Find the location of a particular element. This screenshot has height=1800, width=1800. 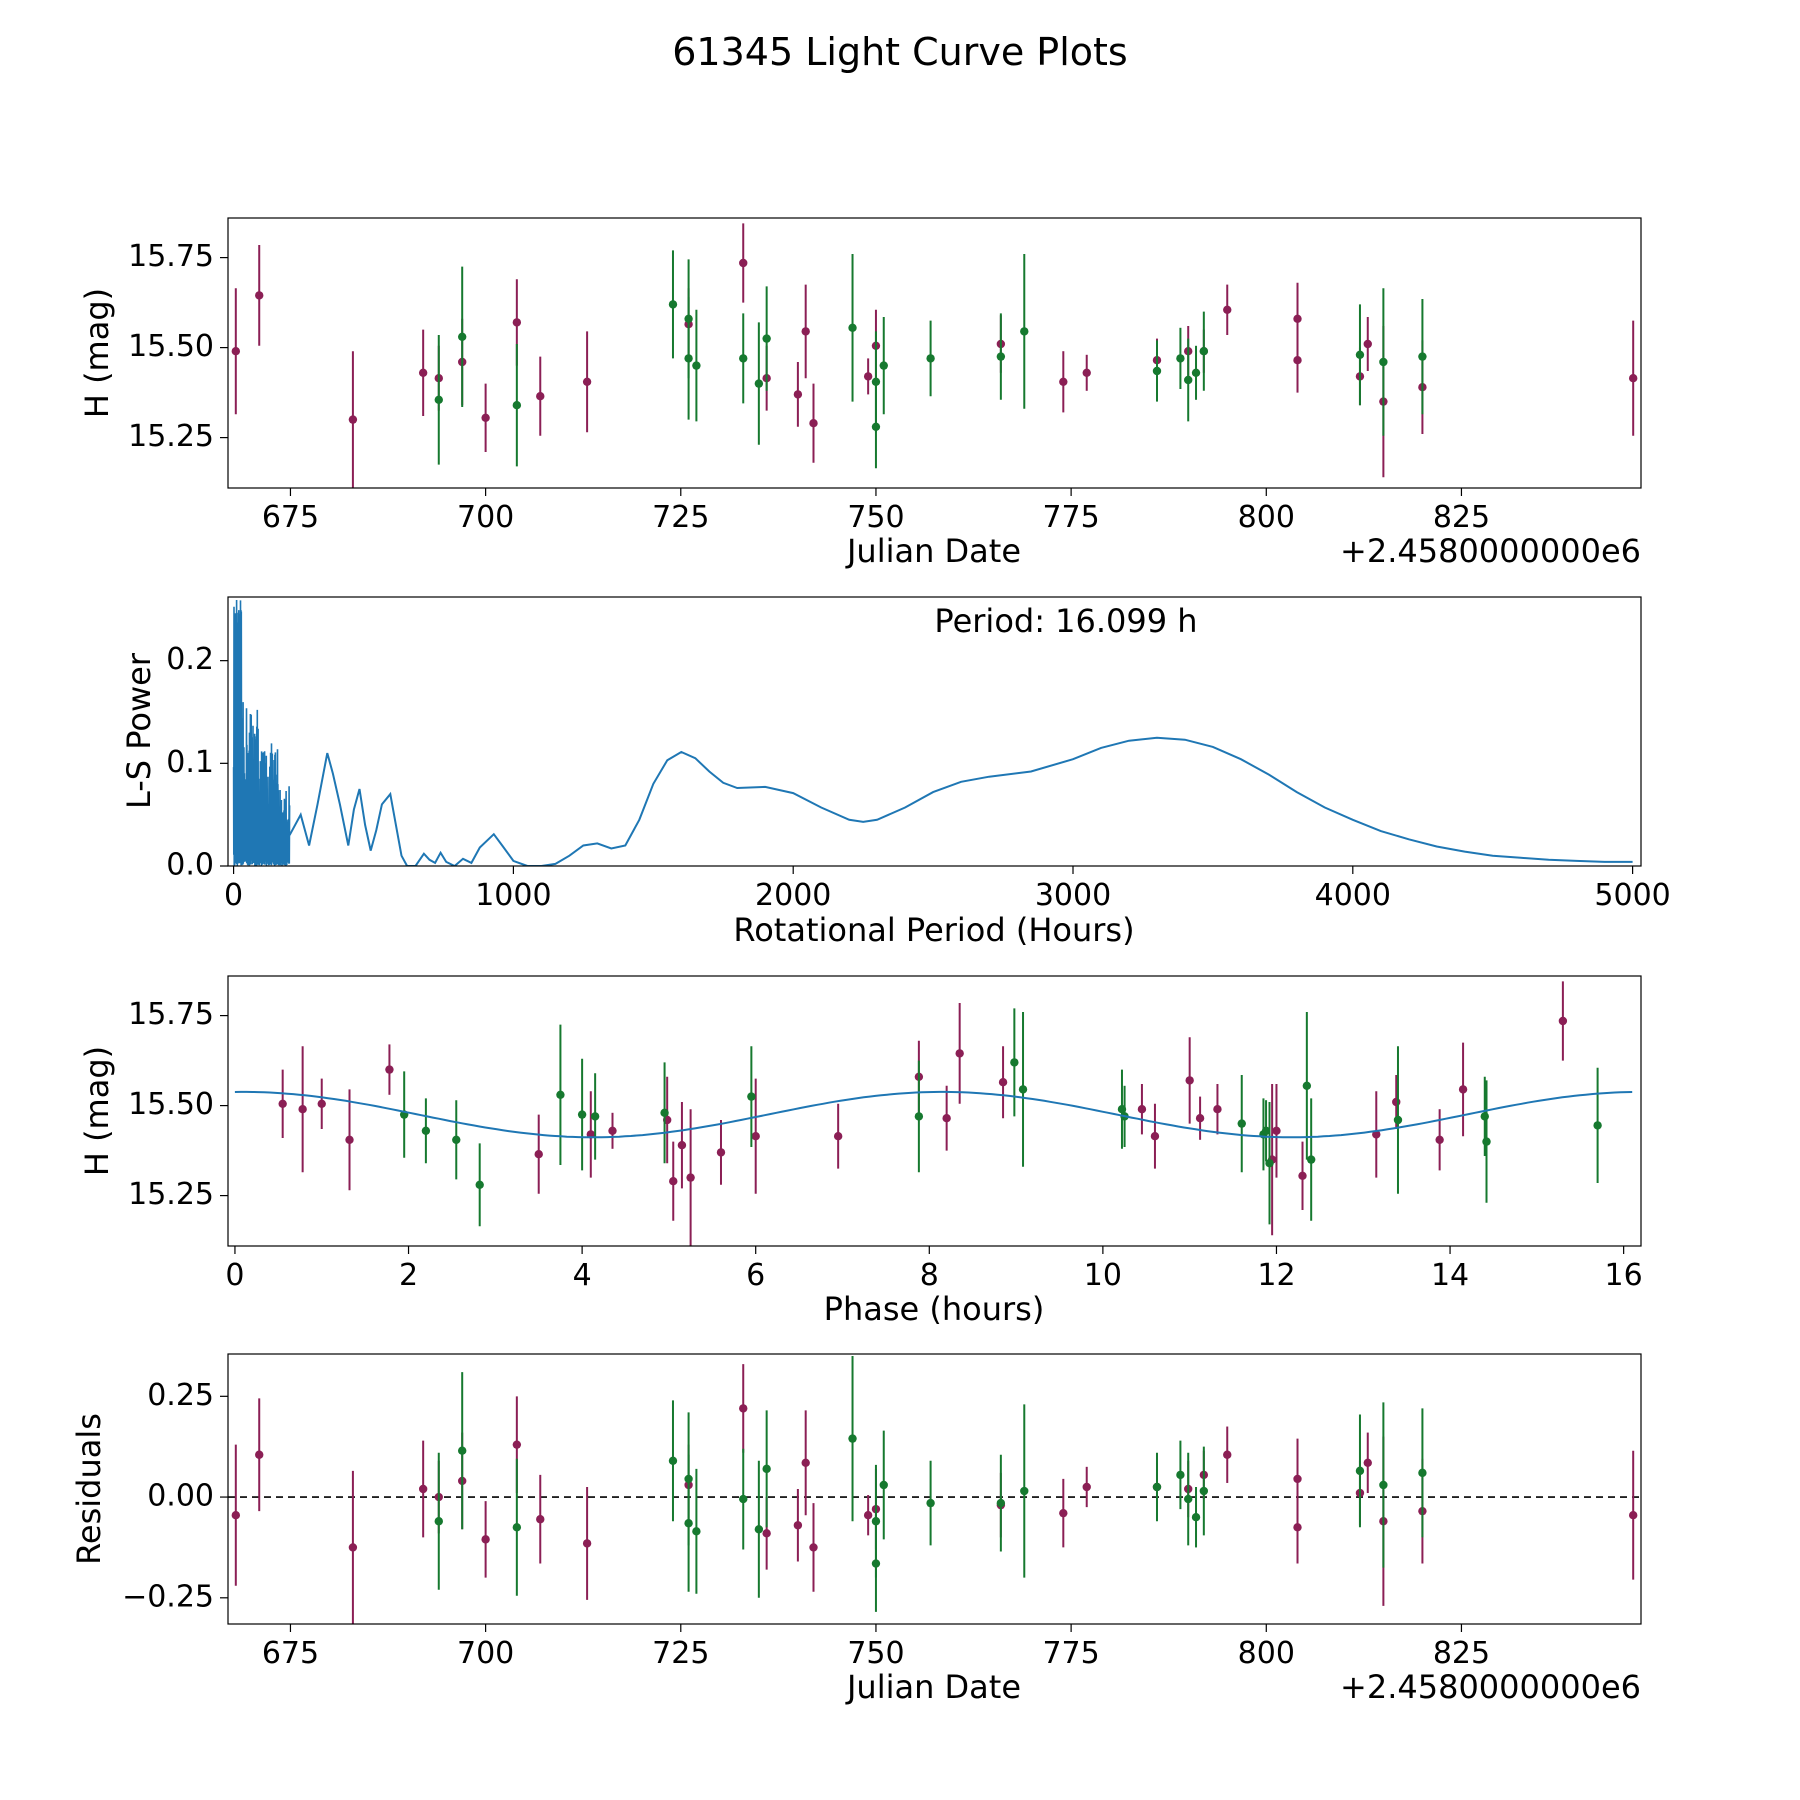

lightcurve-xlabel: Julian Date is located at coordinates (933, 551).